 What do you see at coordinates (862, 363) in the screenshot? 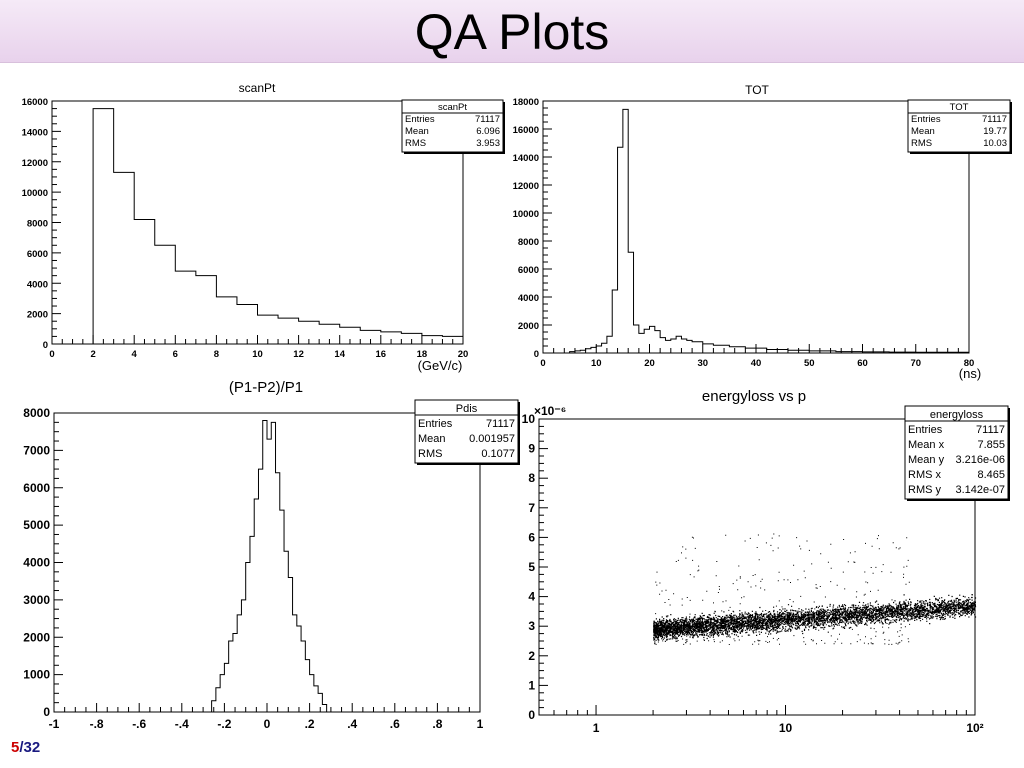
I see `x-tick-label: 60` at bounding box center [862, 363].